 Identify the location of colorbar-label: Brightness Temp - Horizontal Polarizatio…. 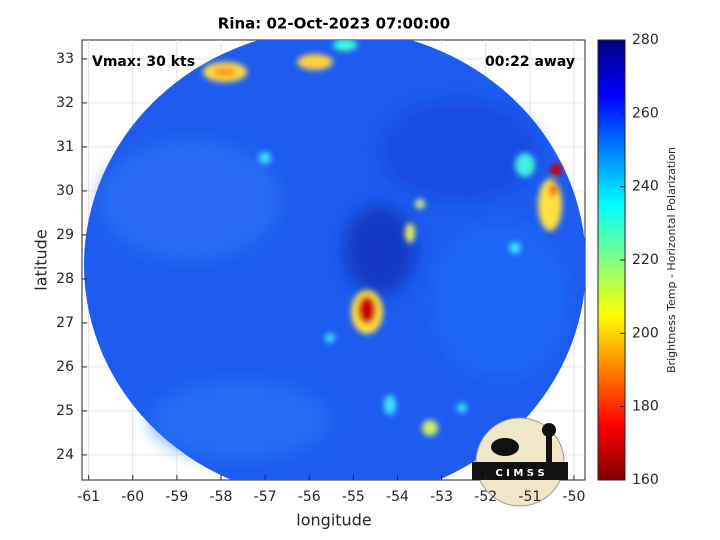
(671, 260).